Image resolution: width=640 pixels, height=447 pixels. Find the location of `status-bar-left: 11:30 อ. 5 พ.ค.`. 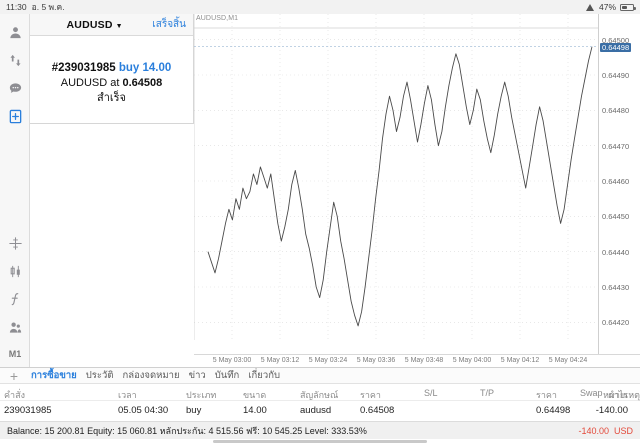

status-bar-left: 11:30 อ. 5 พ.ค. is located at coordinates (35, 7).